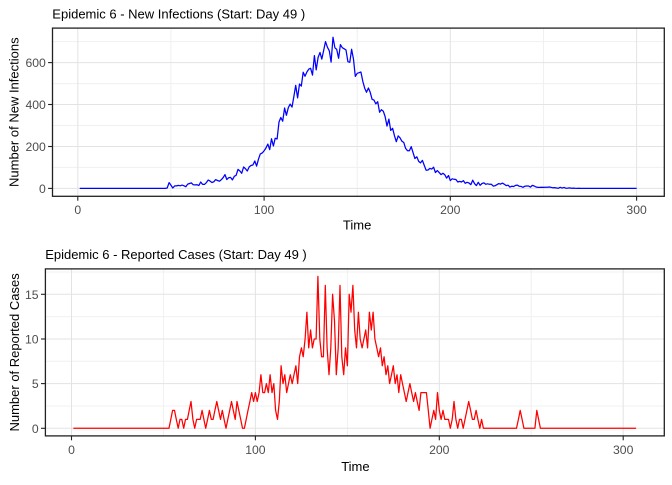 This screenshot has height=485, width=672. What do you see at coordinates (14, 112) in the screenshot?
I see `svg-text: Number of New Infections` at bounding box center [14, 112].